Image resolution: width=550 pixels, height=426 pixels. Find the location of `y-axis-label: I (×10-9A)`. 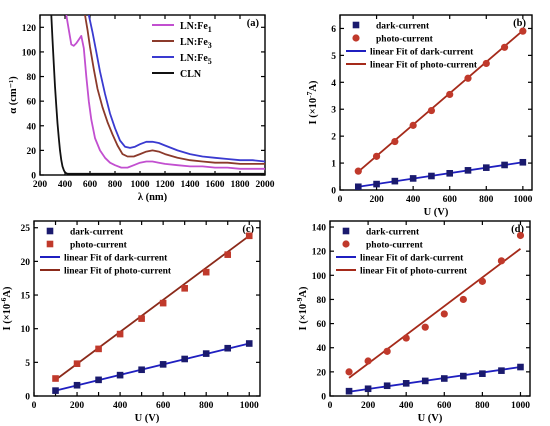

y-axis-label: I (×10-9A) is located at coordinates (302, 308).